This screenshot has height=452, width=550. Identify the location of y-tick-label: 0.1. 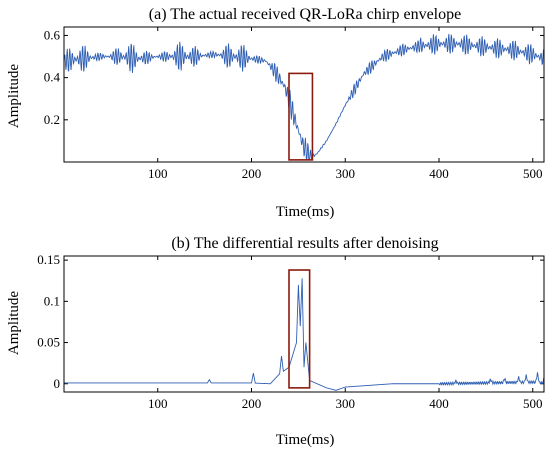
(52, 300).